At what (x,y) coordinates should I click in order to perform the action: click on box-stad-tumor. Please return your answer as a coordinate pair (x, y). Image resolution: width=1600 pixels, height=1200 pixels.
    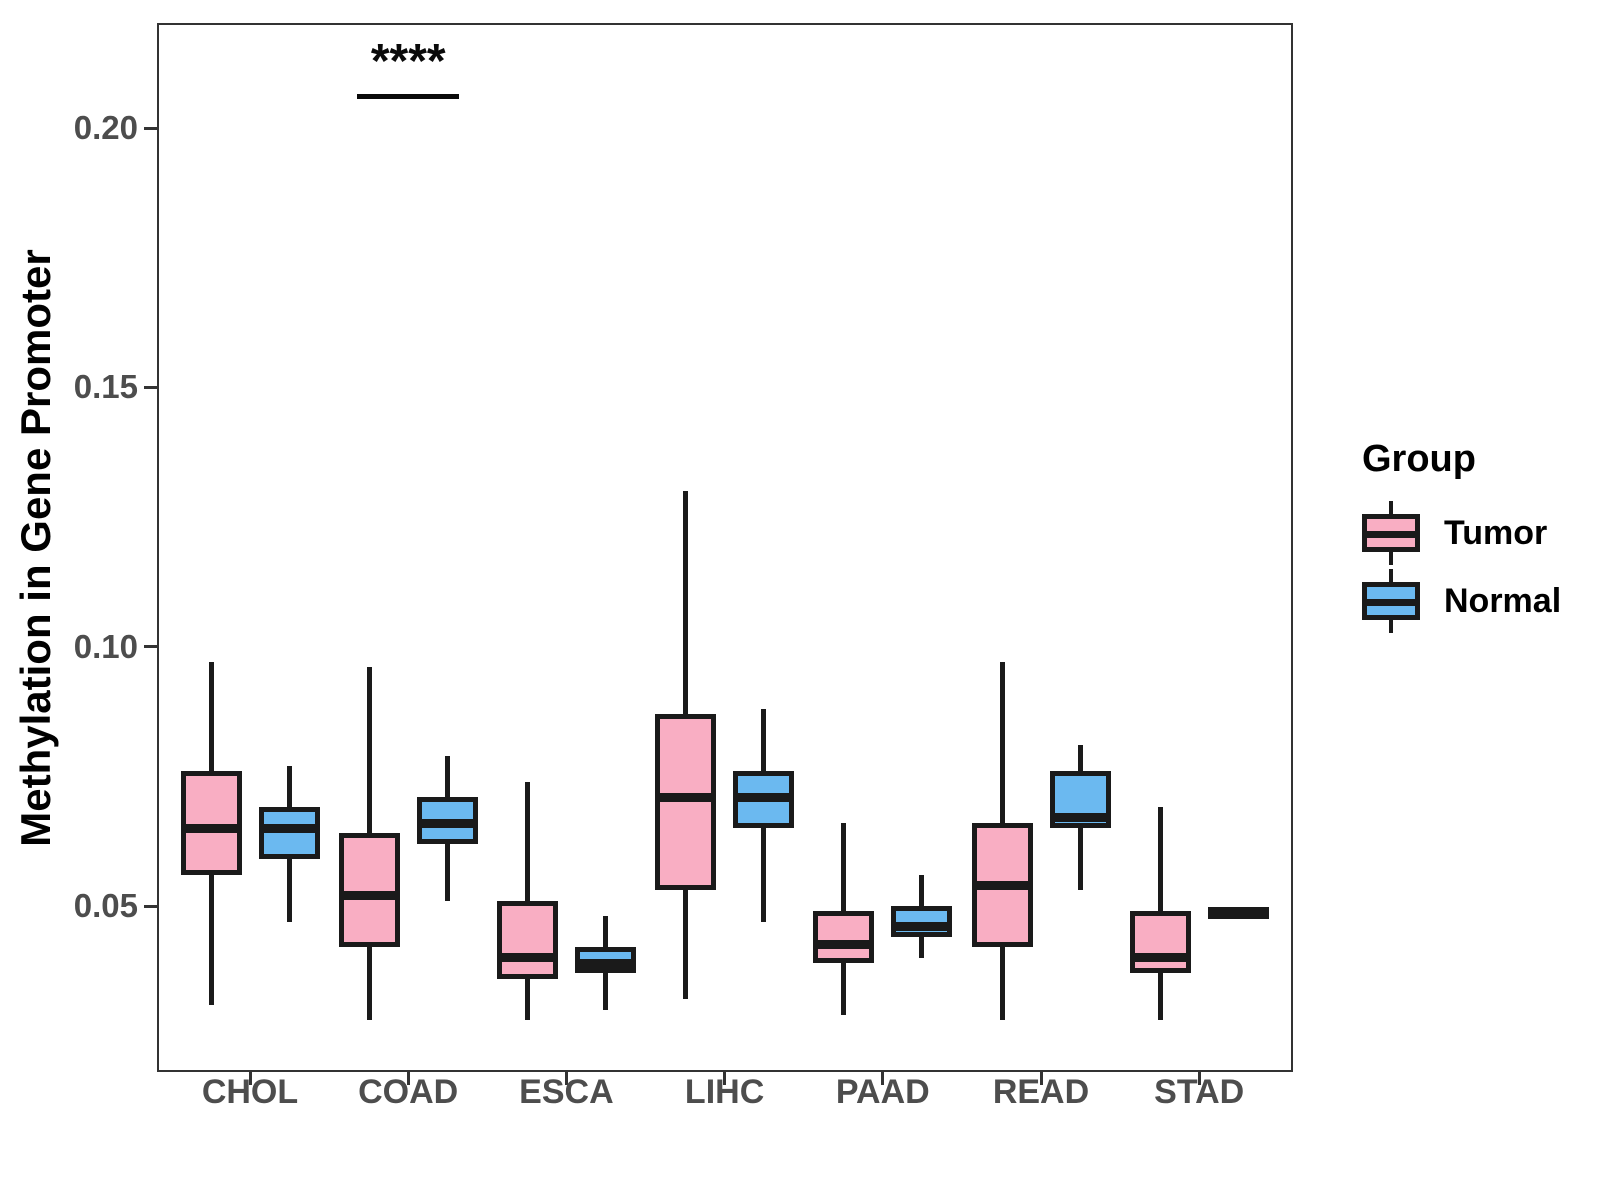
    Looking at the image, I should click on (1160, 942).